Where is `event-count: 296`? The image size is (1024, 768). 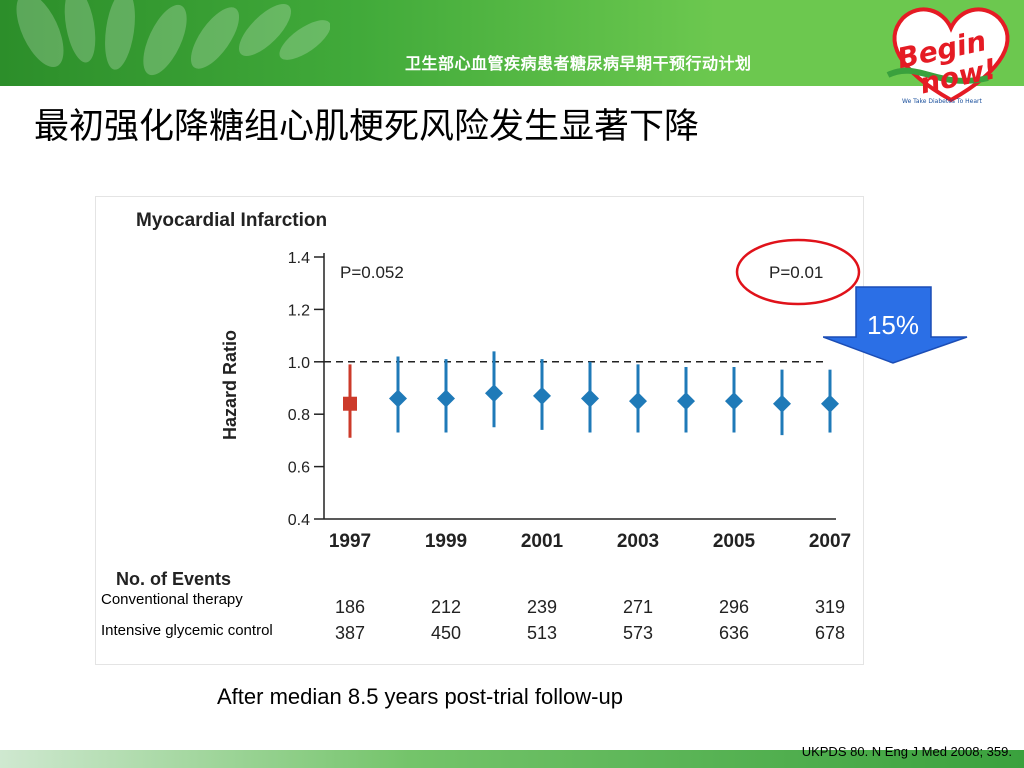
event-count: 296 is located at coordinates (734, 607).